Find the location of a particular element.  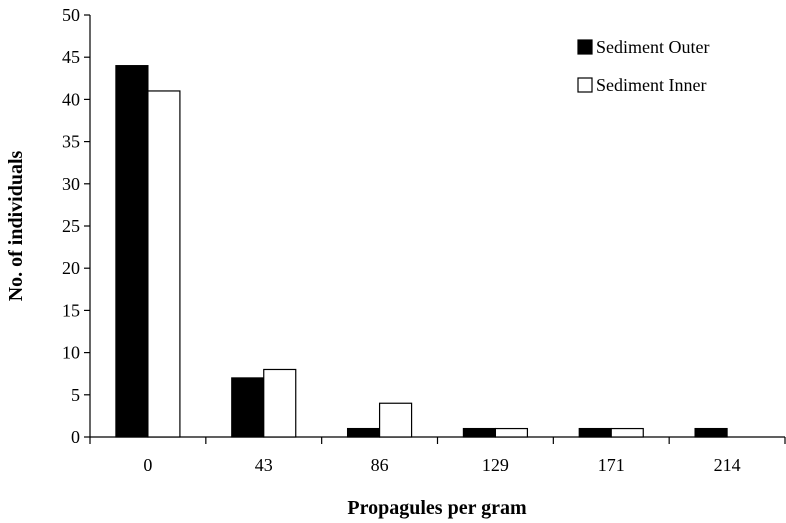

y-tick-label: 50 is located at coordinates (71, 15).